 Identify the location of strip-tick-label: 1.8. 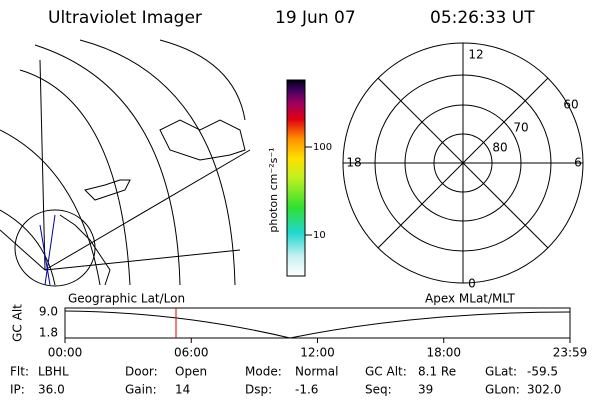
(48, 333).